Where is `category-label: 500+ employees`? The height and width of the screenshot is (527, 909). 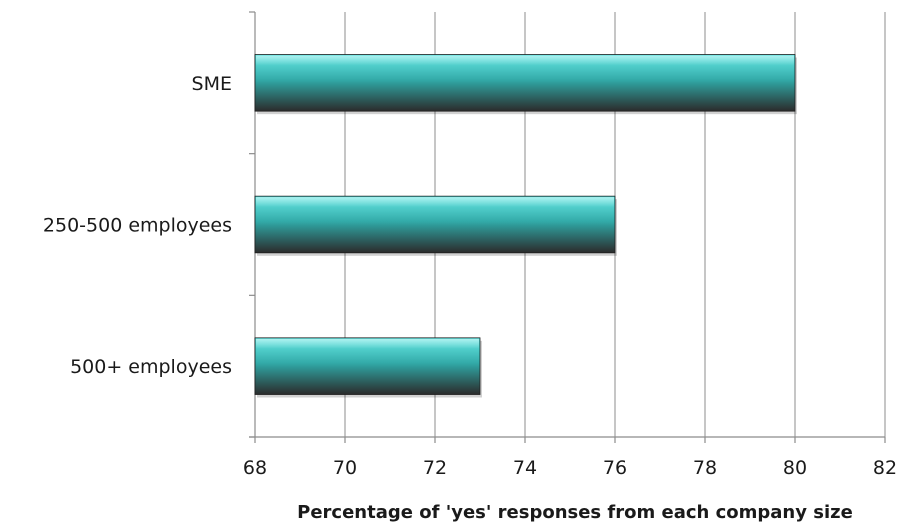
category-label: 500+ employees is located at coordinates (151, 367).